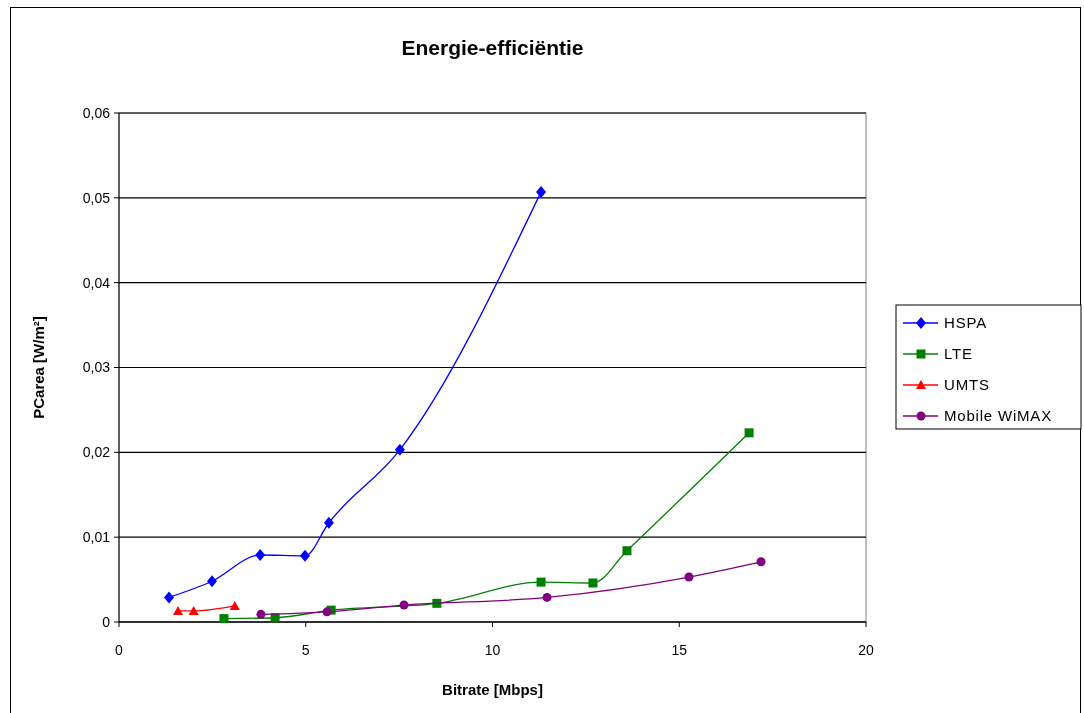 The width and height of the screenshot is (1084, 713). What do you see at coordinates (866, 650) in the screenshot?
I see `x-tick-label: 20` at bounding box center [866, 650].